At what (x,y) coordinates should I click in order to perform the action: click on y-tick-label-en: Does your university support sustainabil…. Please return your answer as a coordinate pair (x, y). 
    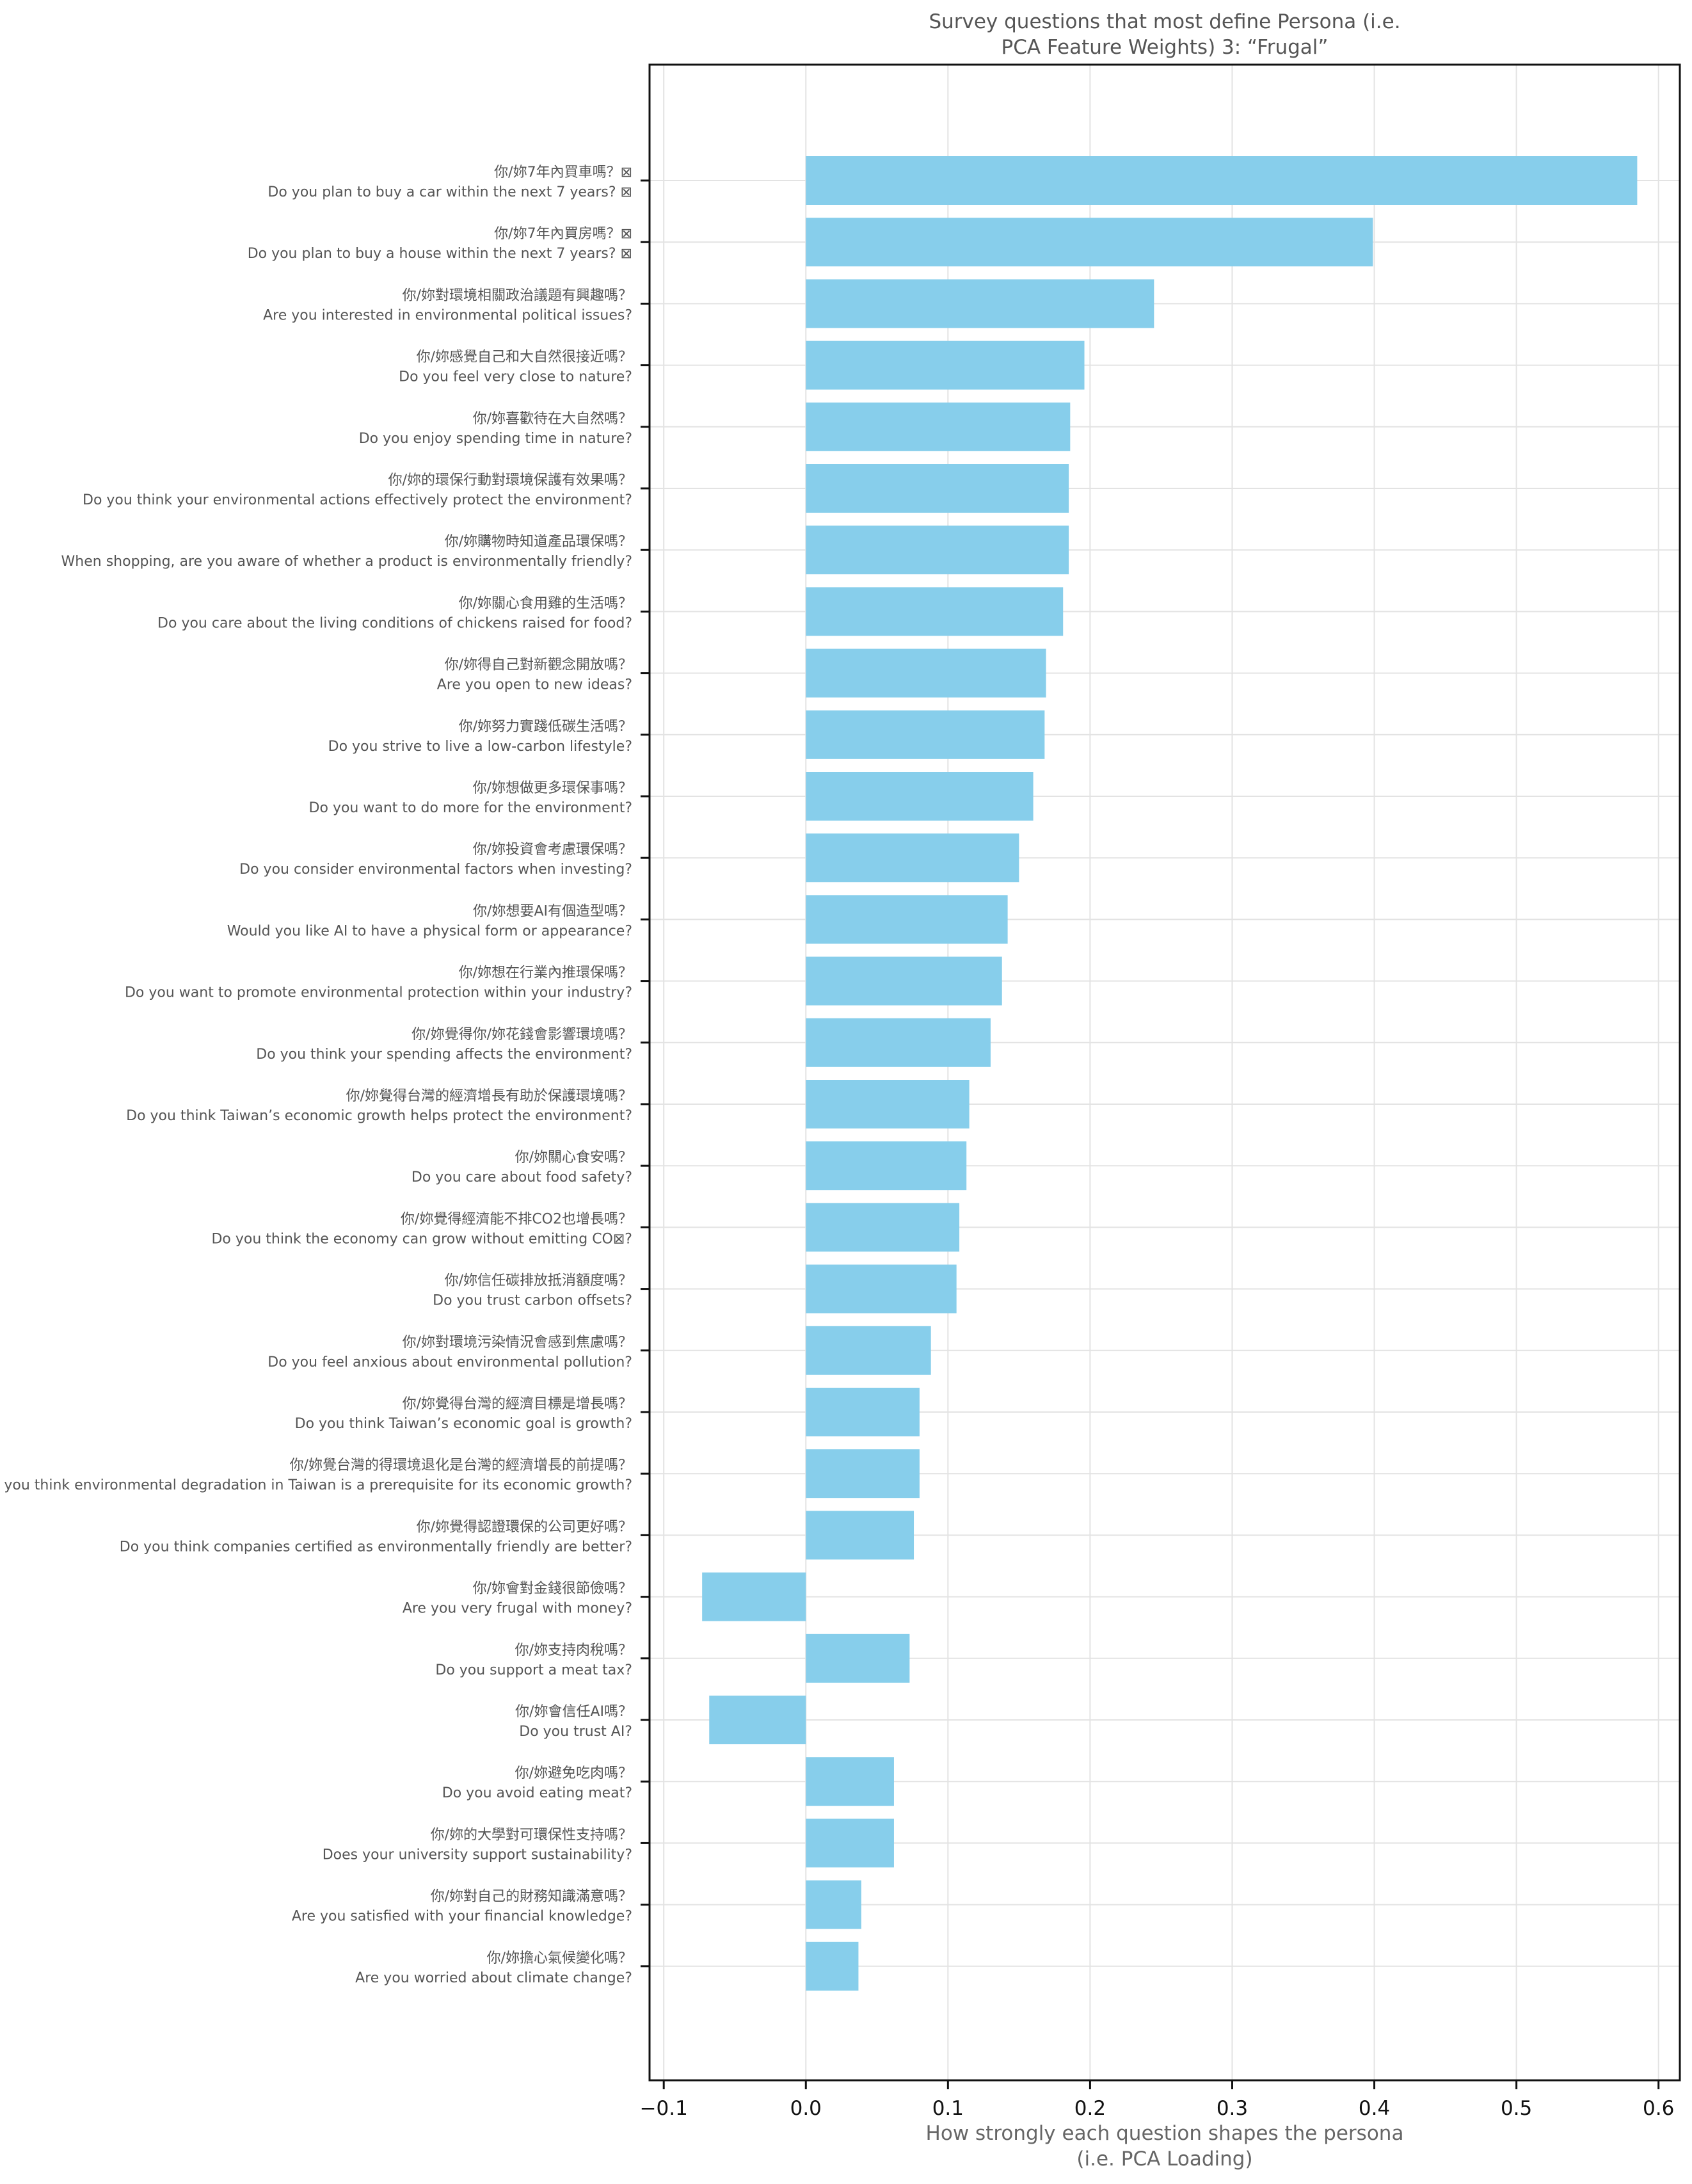
    Looking at the image, I should click on (477, 1855).